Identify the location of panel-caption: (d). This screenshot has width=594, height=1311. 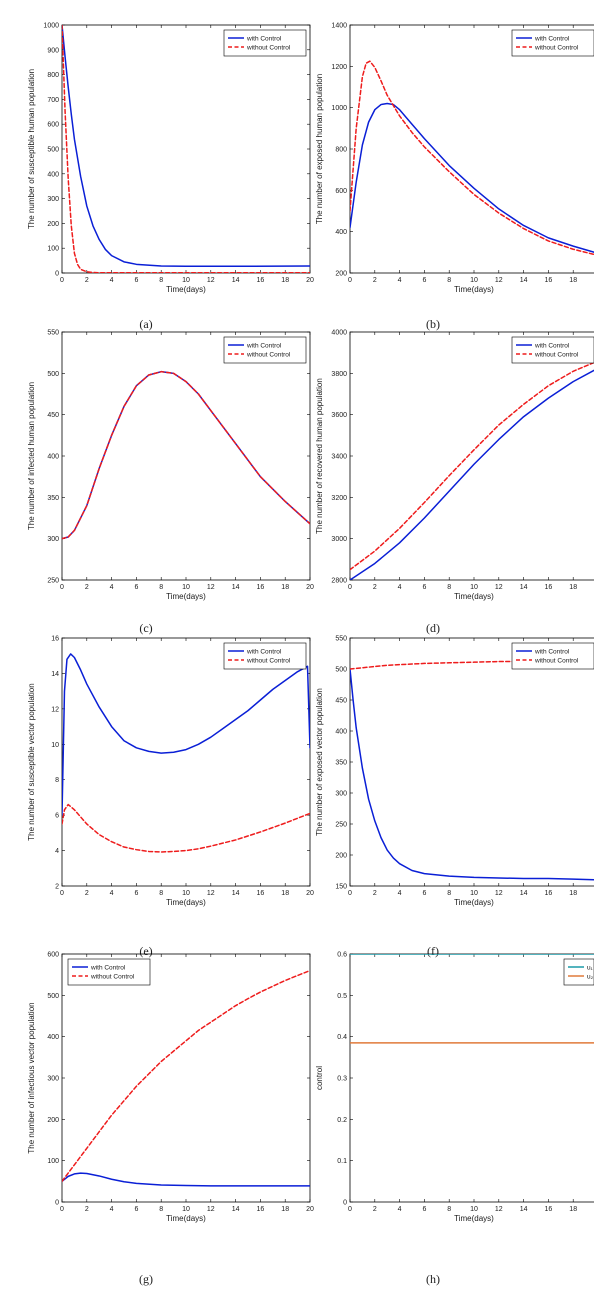
(433, 628).